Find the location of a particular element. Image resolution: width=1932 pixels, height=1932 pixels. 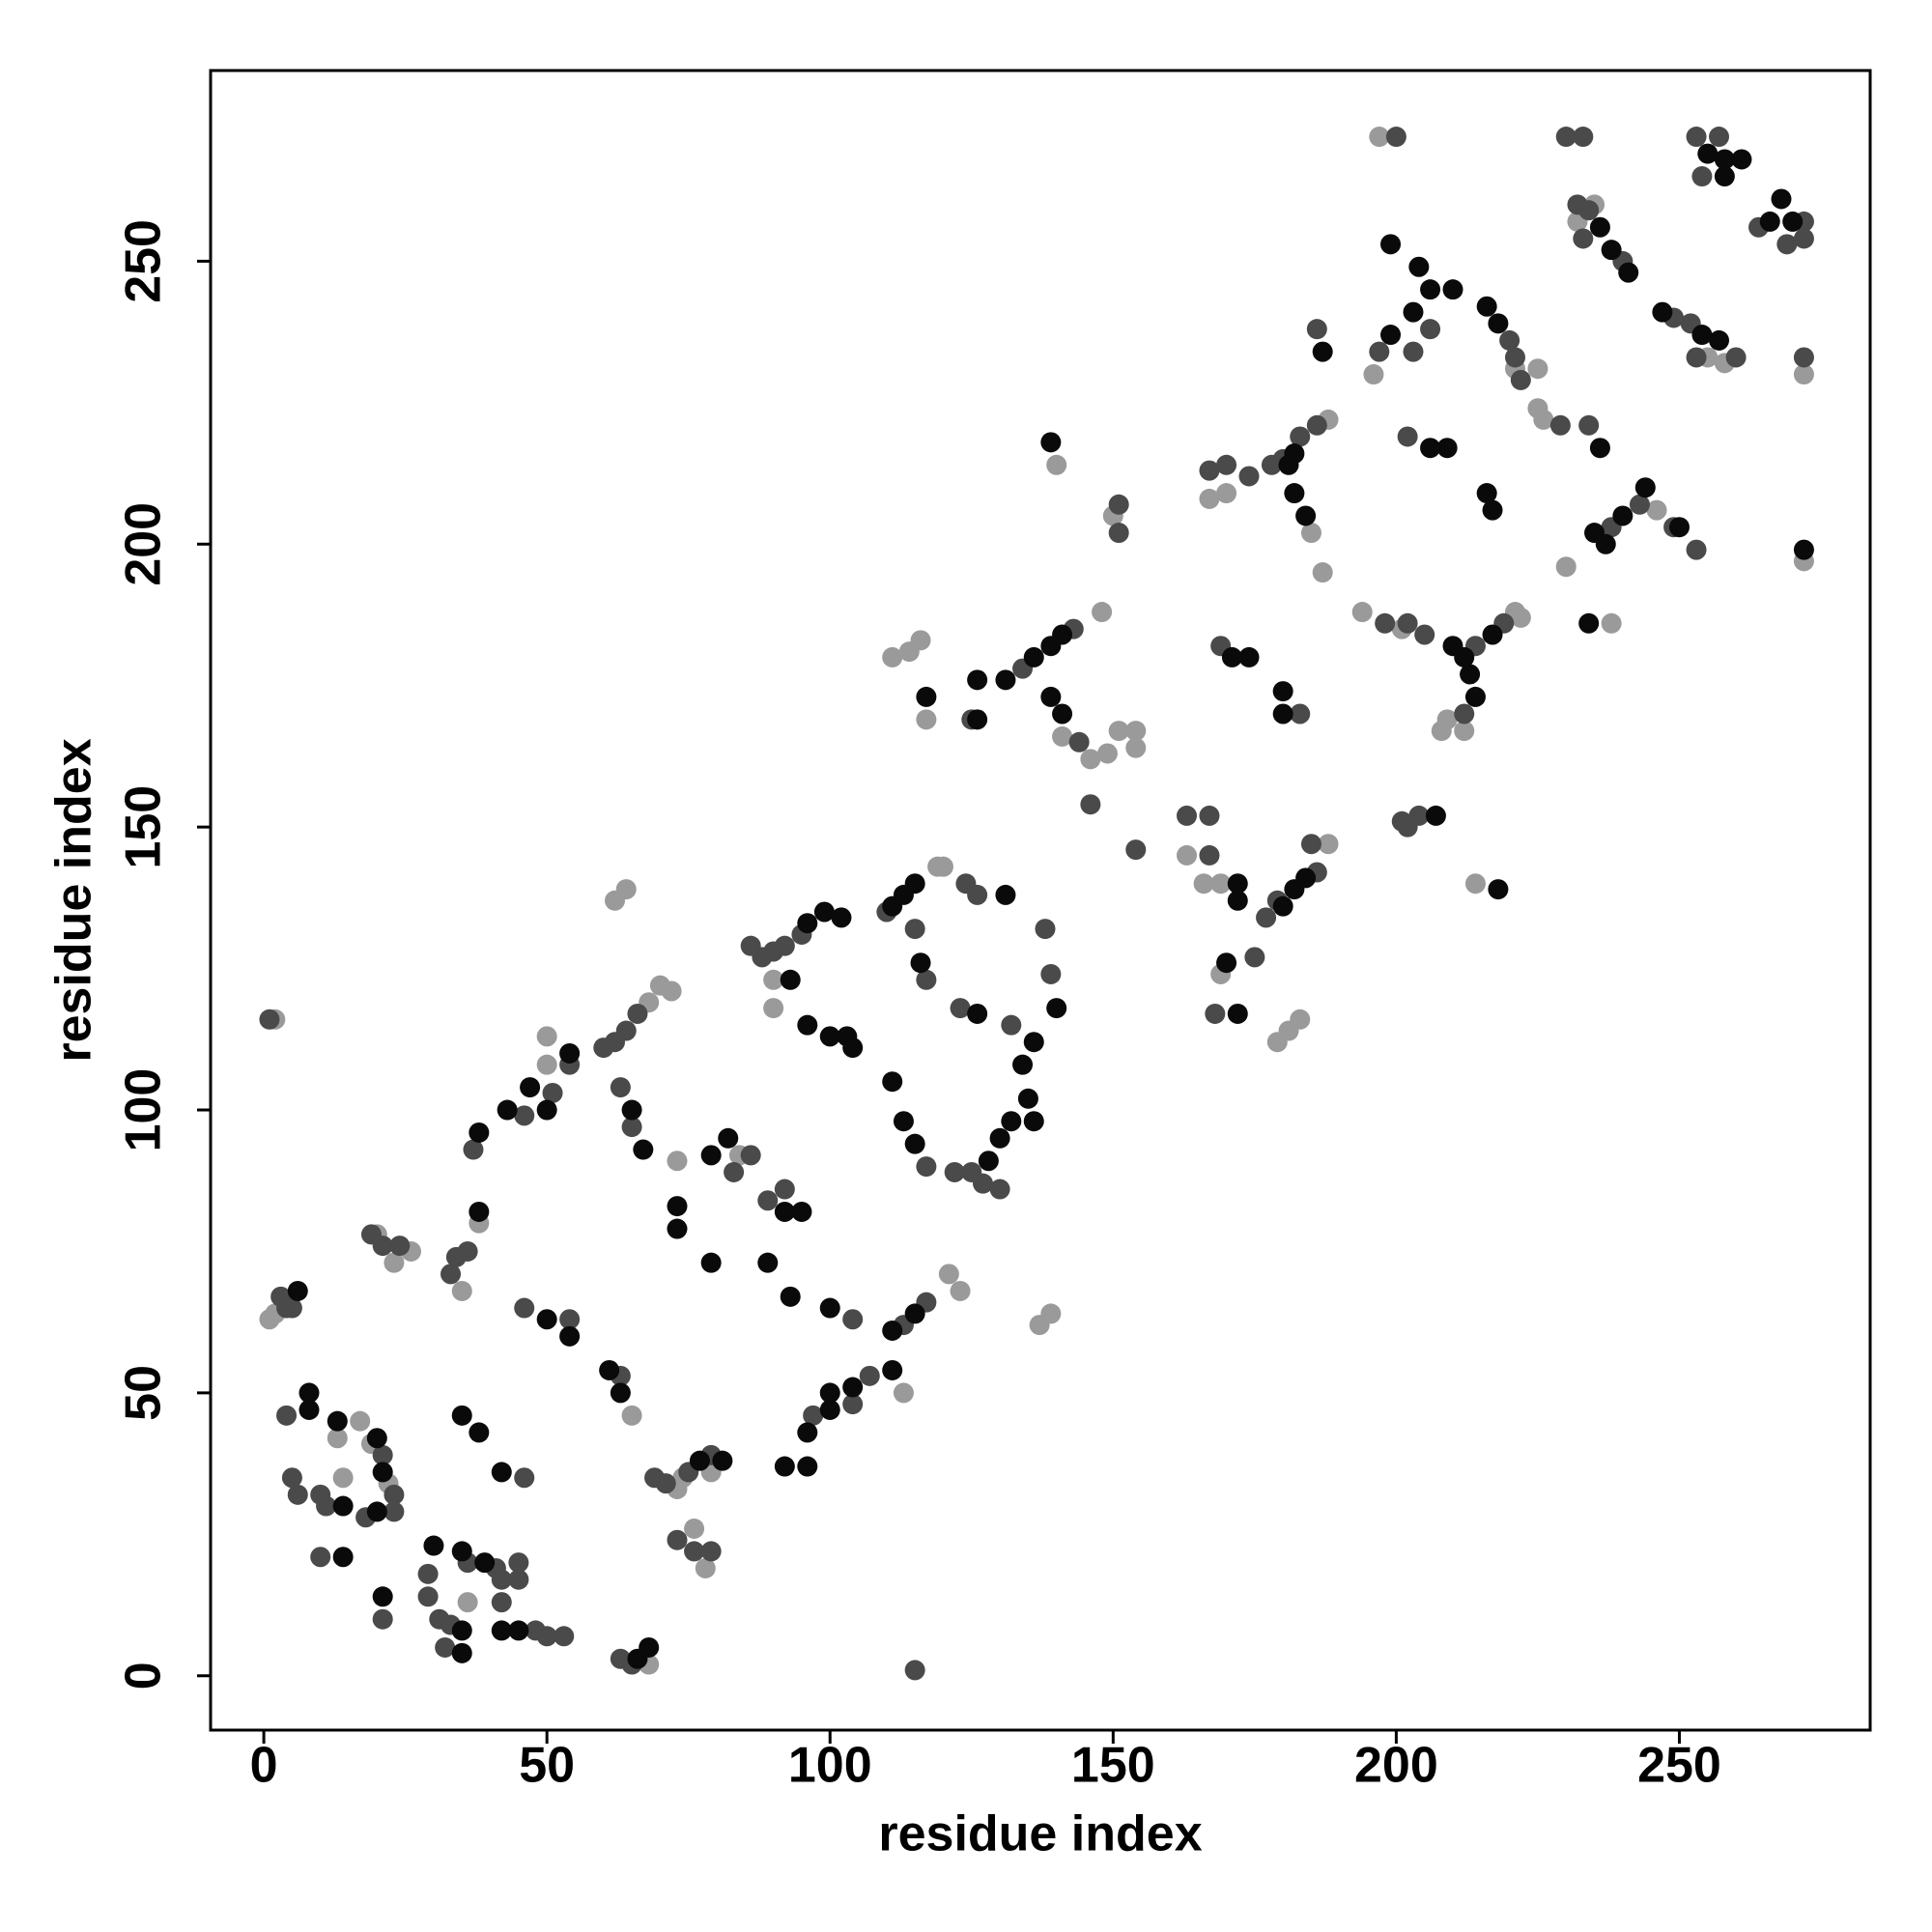

y-axis-title: residue index is located at coordinates (74, 900).